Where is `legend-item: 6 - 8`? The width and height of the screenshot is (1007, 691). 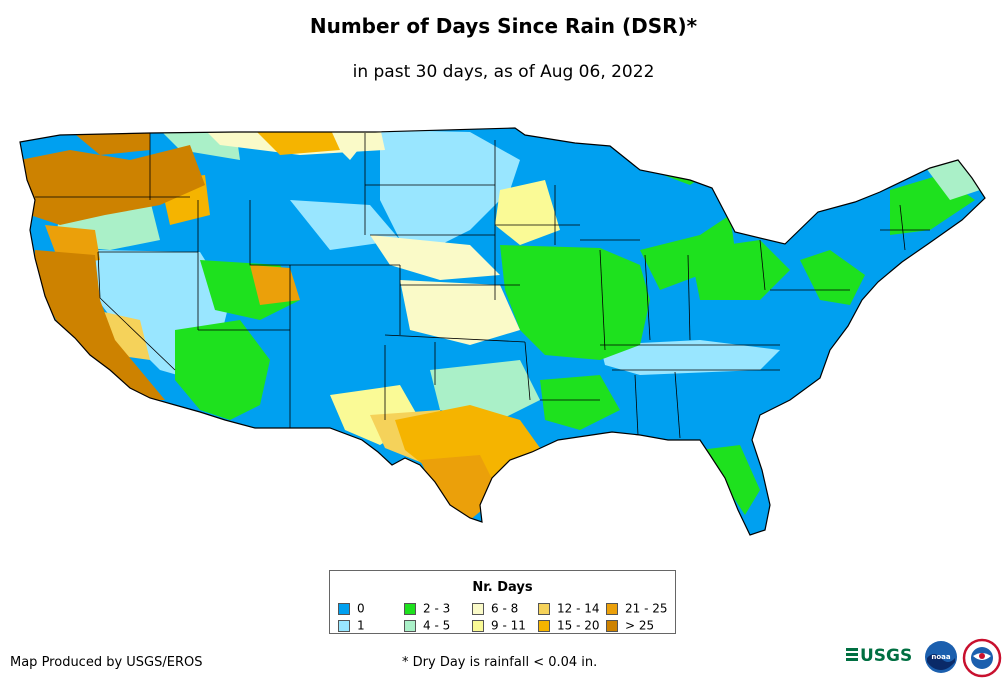
legend-item: 6 - 8 is located at coordinates (495, 608).